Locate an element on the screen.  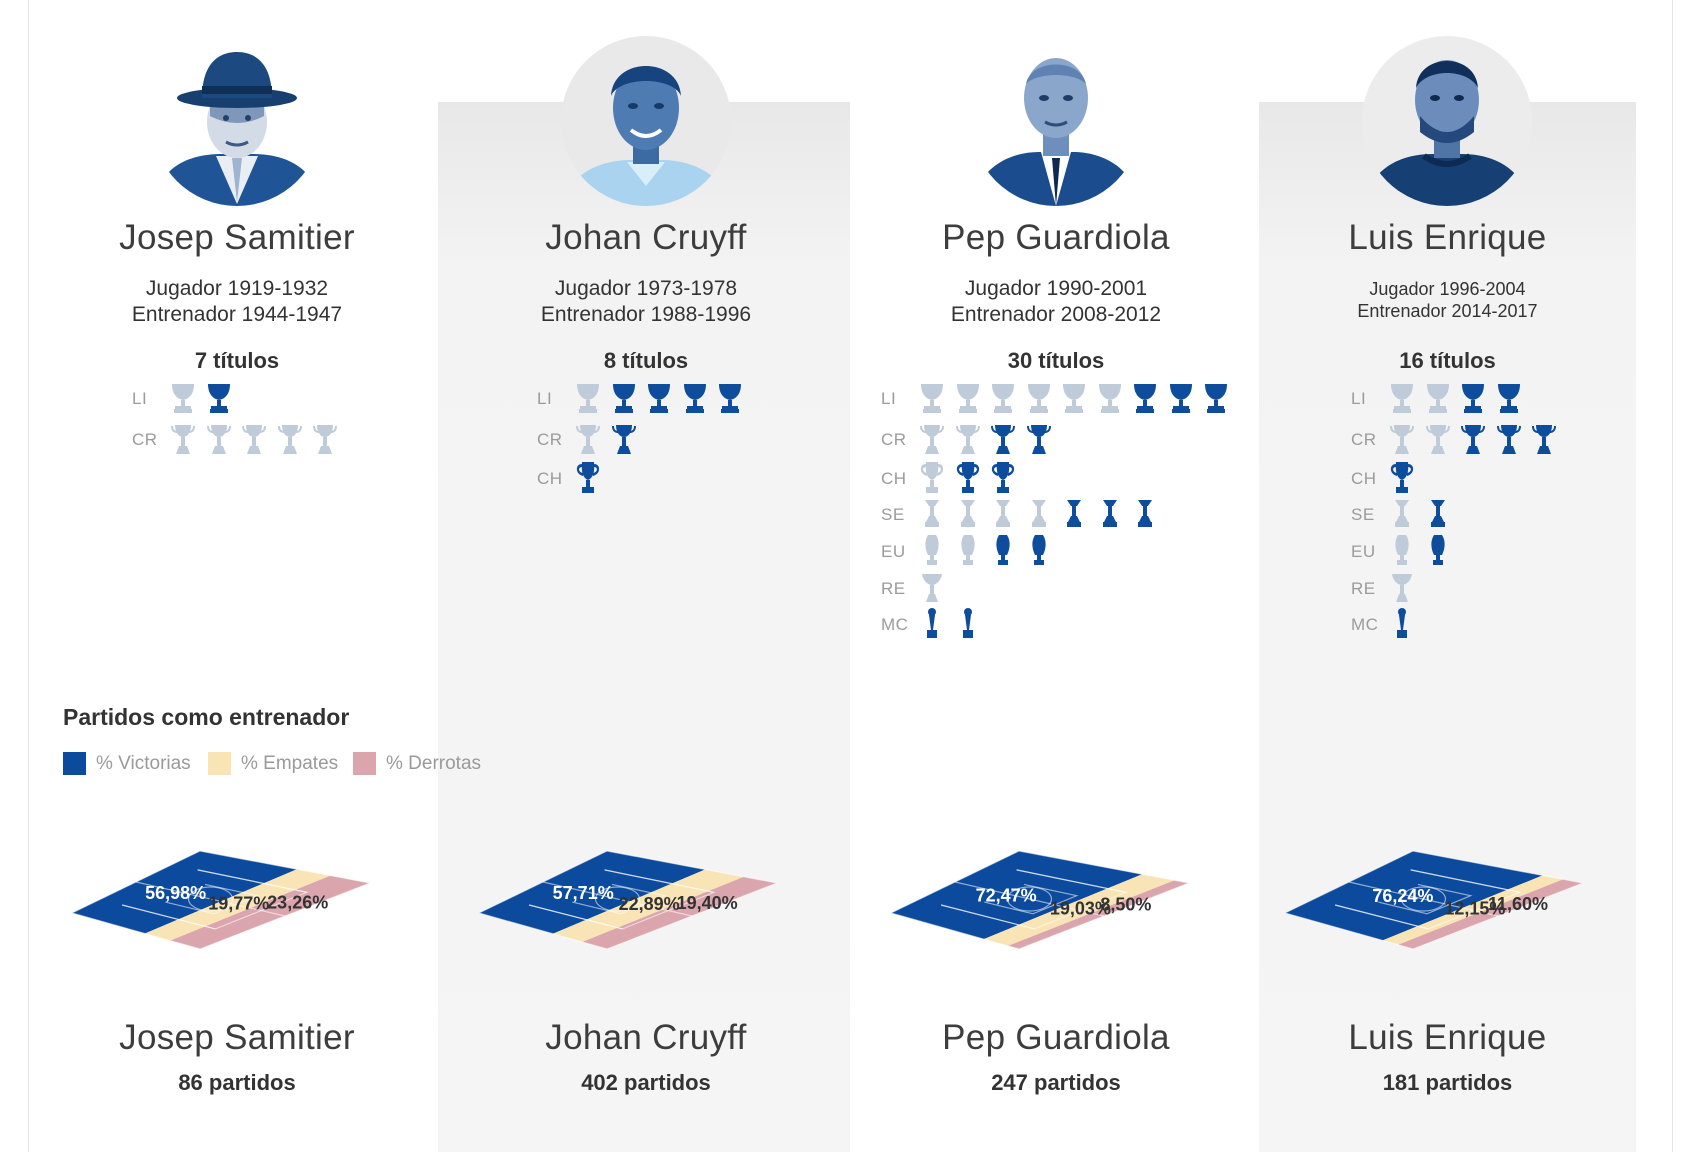
frame-left-line is located at coordinates (28, 576).